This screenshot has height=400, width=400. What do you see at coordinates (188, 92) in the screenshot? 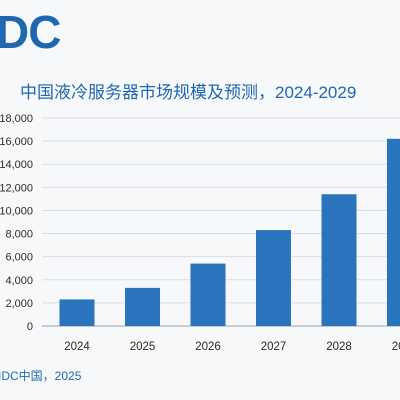
I see `chart-title: 中国液冷服务器市场规模及预测，2024-2029` at bounding box center [188, 92].